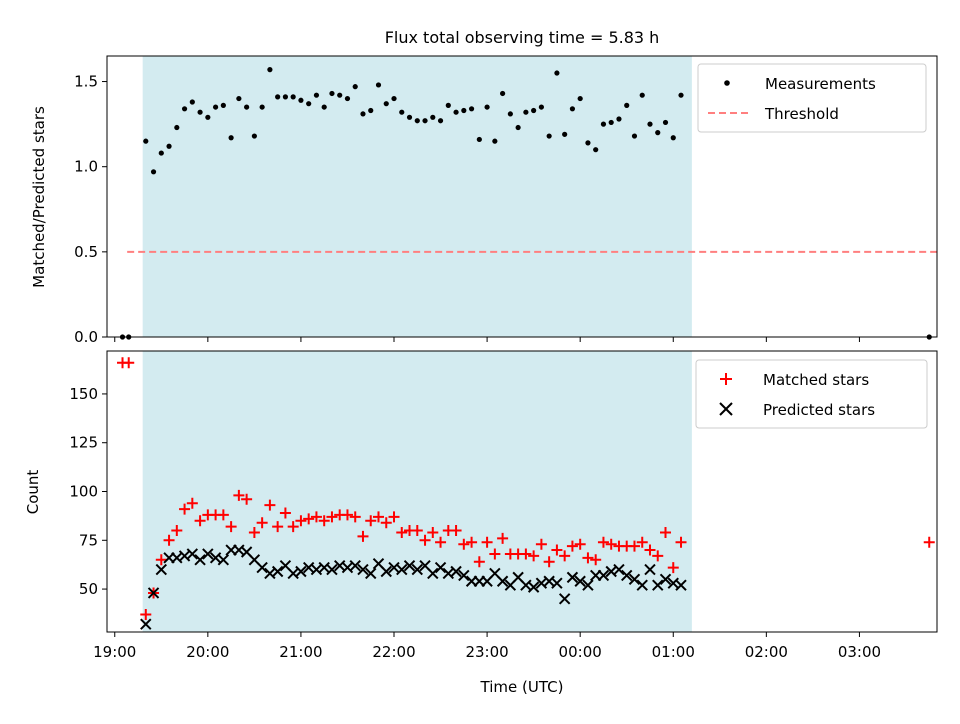 Image resolution: width=960 pixels, height=724 pixels. Describe the element at coordinates (413, 587) in the screenshot. I see `predicted-stars-points` at that location.